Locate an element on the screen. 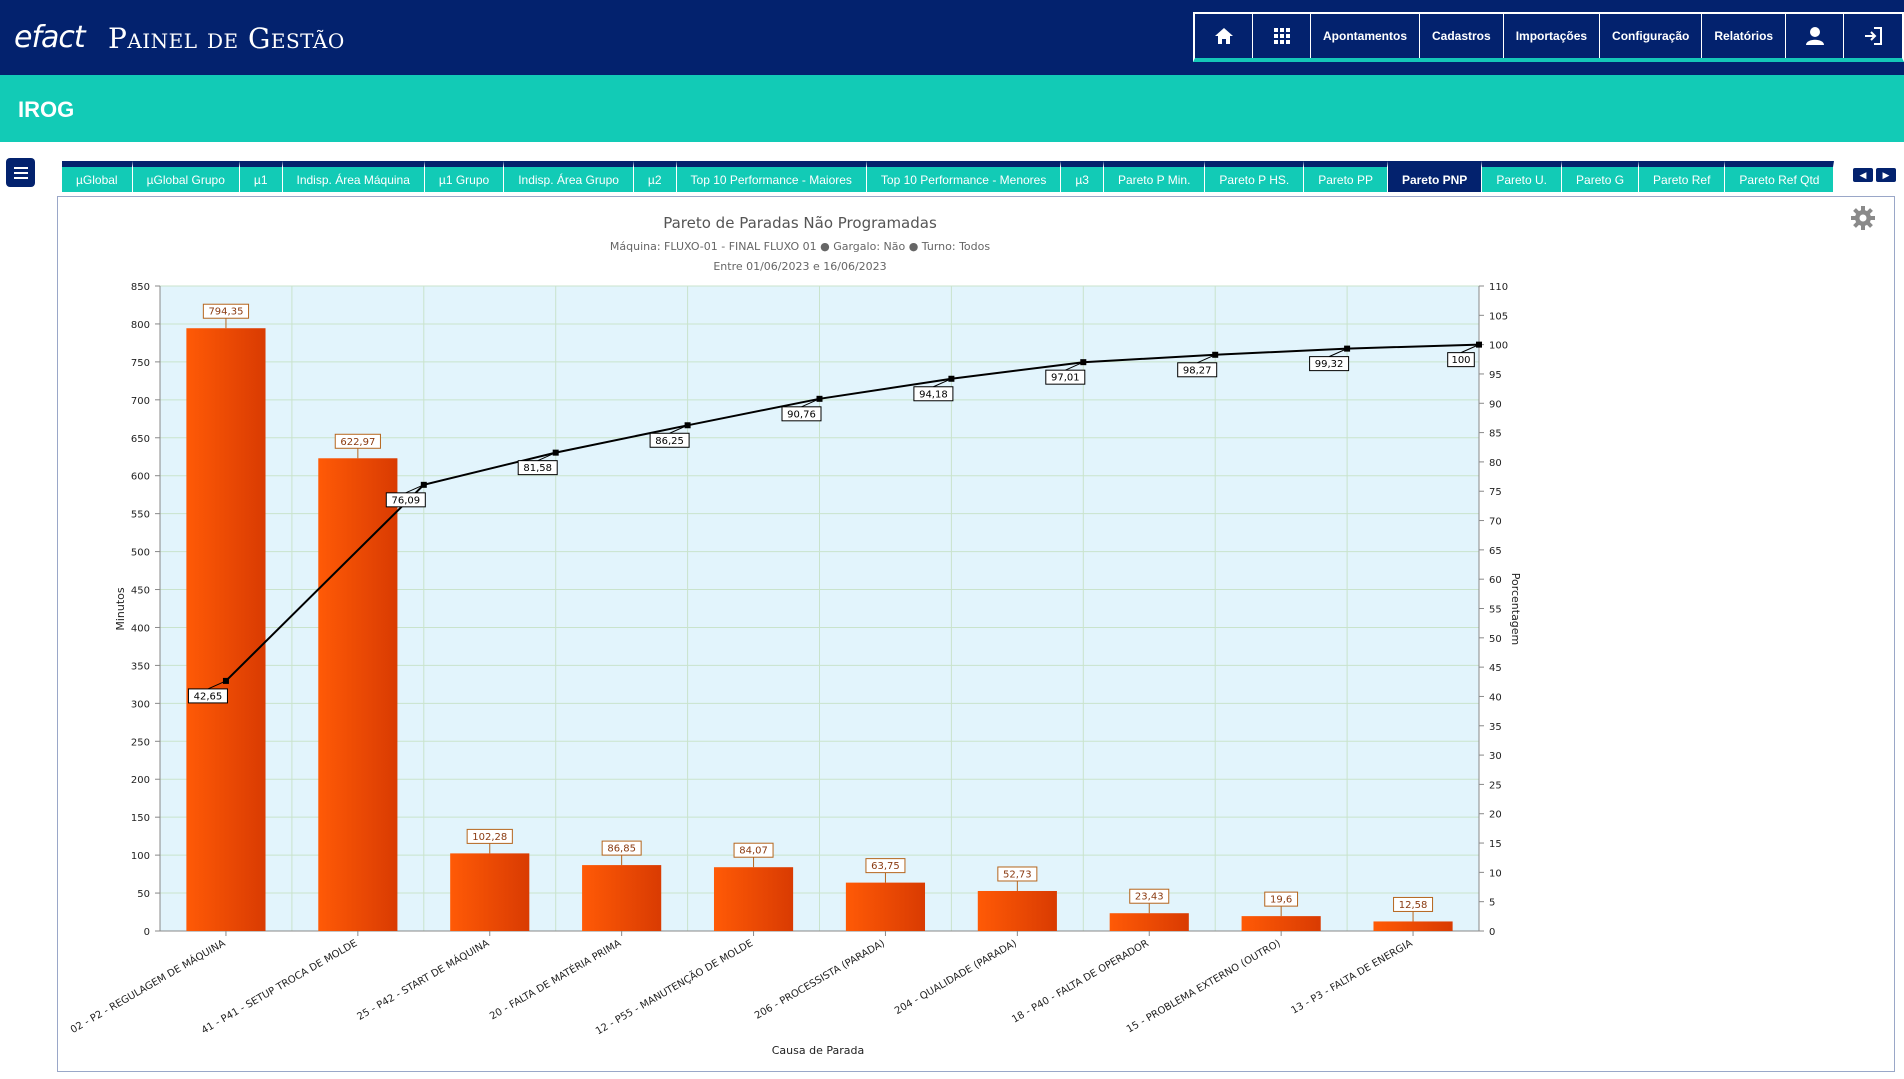 This screenshot has width=1904, height=1079. tab-scroll-right: ▶ is located at coordinates (1886, 175).